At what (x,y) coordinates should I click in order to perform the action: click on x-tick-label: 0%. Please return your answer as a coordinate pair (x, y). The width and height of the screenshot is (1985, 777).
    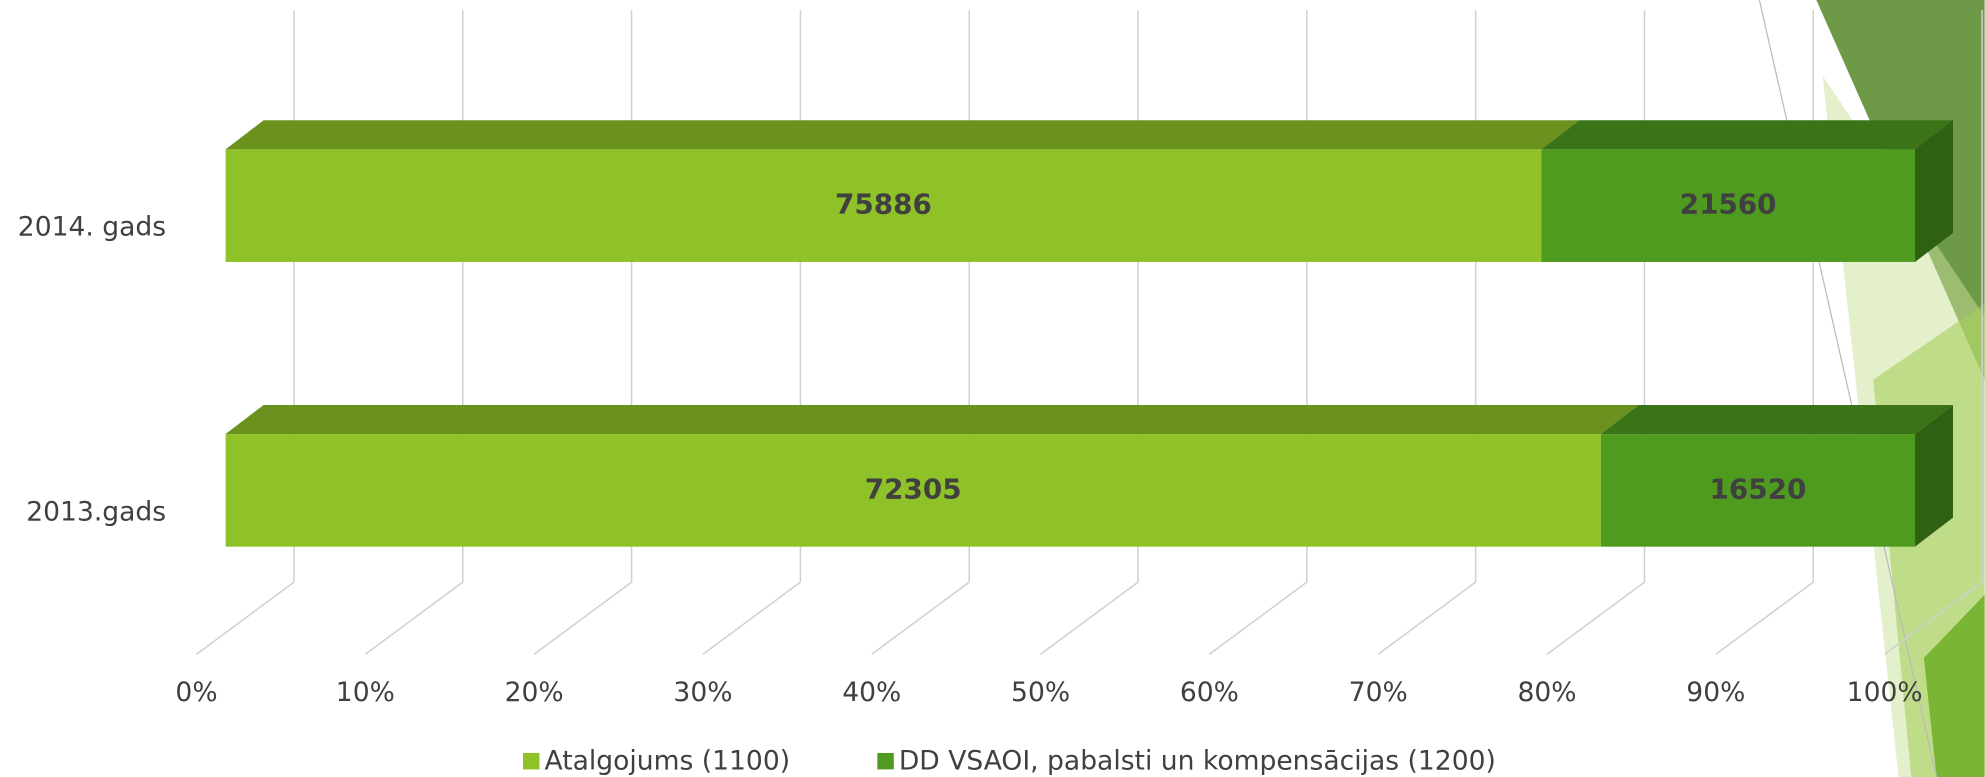
    Looking at the image, I should click on (196, 692).